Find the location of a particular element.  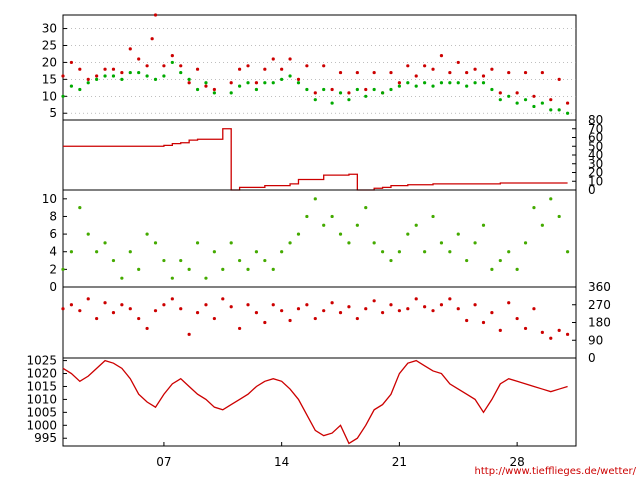

credit-link: http://www.tiefflieges.de/wetter/ is located at coordinates (556, 471).